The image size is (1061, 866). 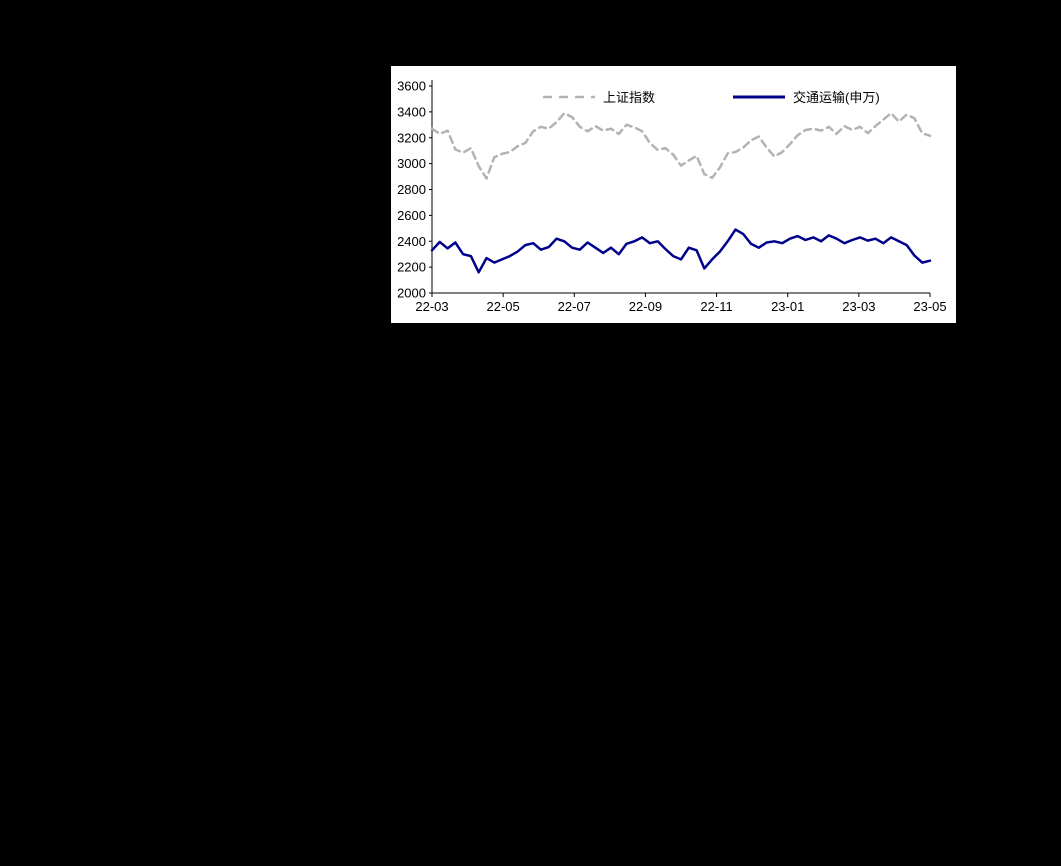 I want to click on svg-text: 22-11, so click(x=716, y=306).